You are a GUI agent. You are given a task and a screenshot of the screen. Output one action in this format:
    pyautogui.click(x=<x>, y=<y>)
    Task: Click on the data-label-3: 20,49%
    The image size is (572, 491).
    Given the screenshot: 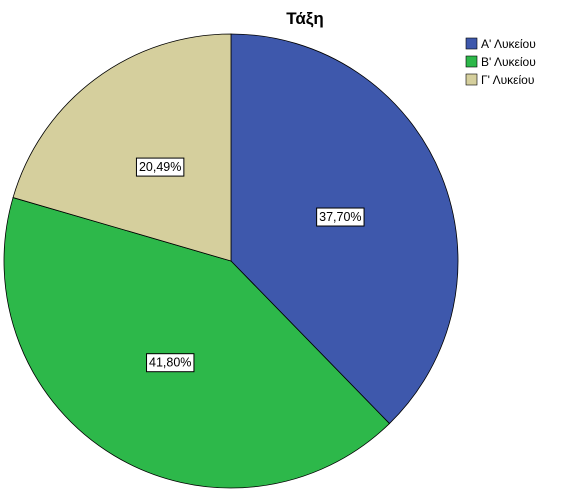 What is the action you would take?
    pyautogui.click(x=160, y=167)
    